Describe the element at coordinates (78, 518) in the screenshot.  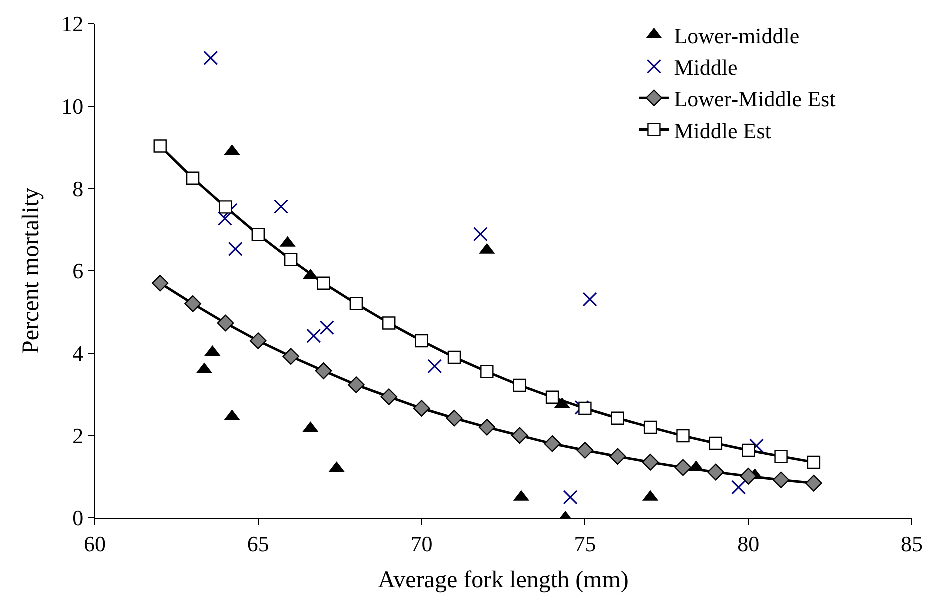
I see `y-tick-label: 0` at that location.